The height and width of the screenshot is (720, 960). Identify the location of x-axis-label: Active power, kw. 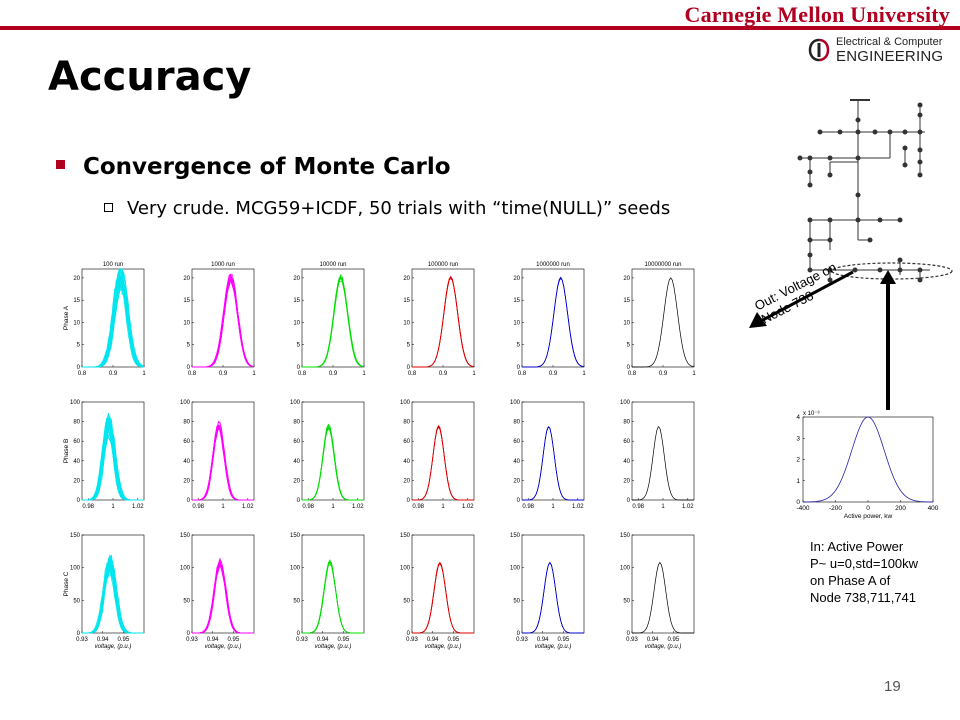
(868, 516).